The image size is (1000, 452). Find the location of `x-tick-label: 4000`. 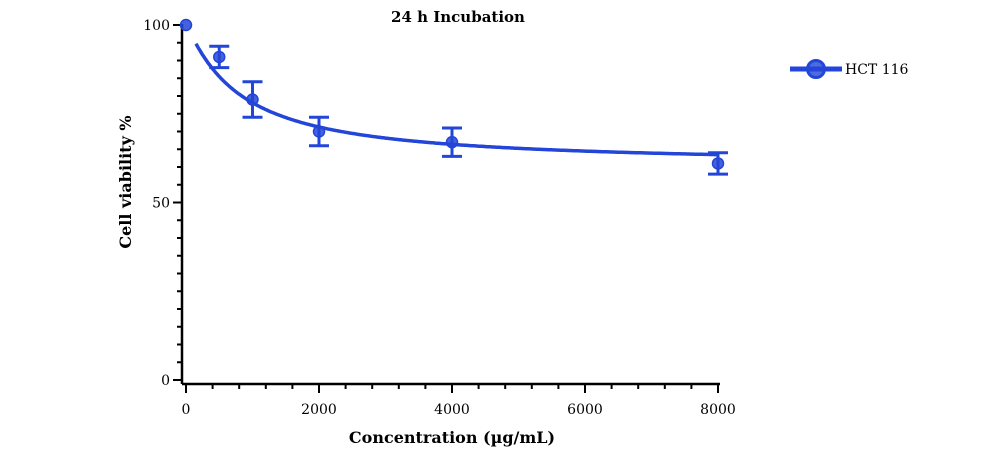

x-tick-label: 4000 is located at coordinates (452, 410).